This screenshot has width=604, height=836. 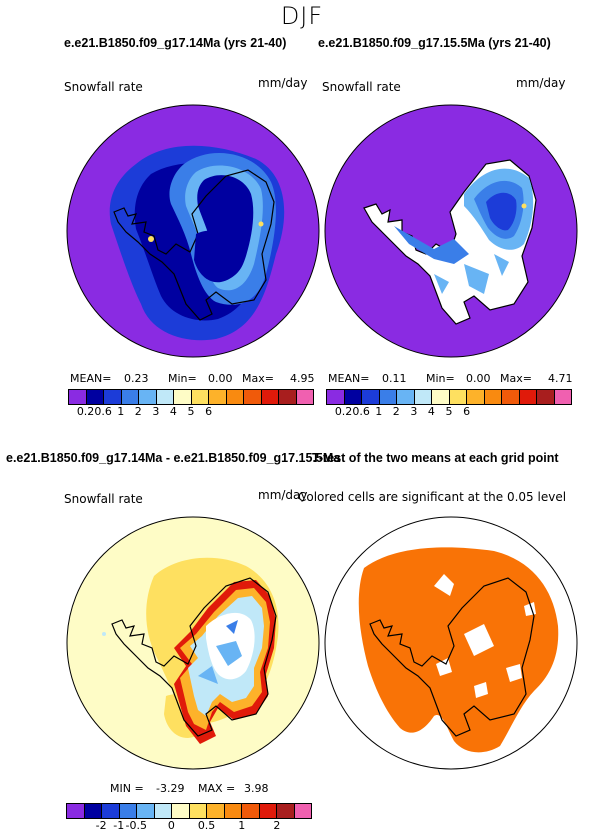 What do you see at coordinates (394, 378) in the screenshot?
I see `panel2-mean-value: 0.11` at bounding box center [394, 378].